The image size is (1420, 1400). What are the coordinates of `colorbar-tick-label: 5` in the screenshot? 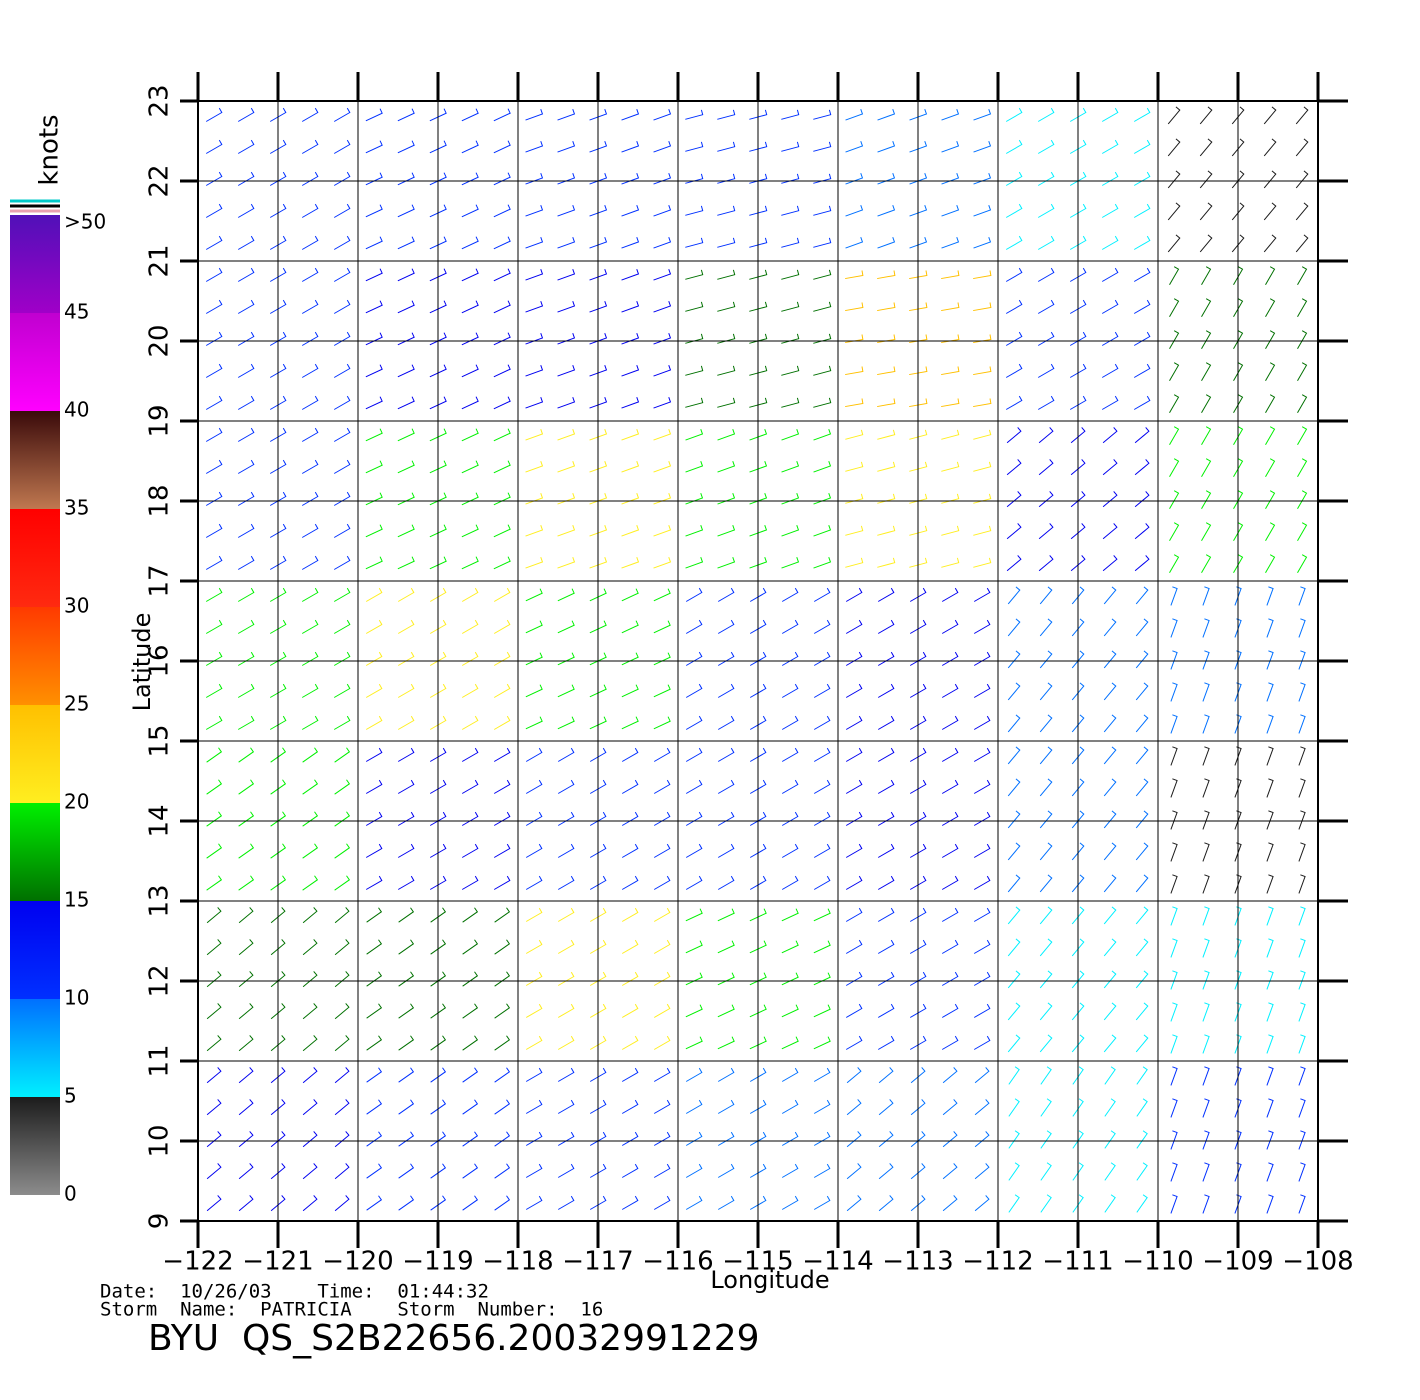 It's located at (70, 1096).